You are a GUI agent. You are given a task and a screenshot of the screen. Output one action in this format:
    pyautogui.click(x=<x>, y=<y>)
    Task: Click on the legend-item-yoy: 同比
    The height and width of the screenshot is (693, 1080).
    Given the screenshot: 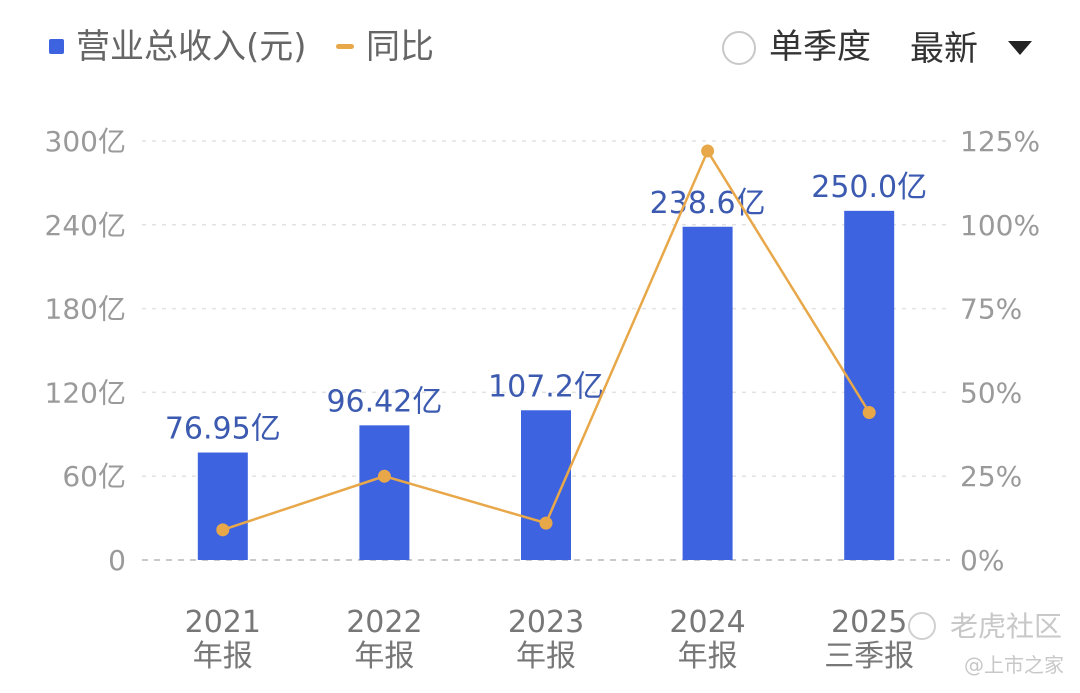 What is the action you would take?
    pyautogui.click(x=385, y=47)
    